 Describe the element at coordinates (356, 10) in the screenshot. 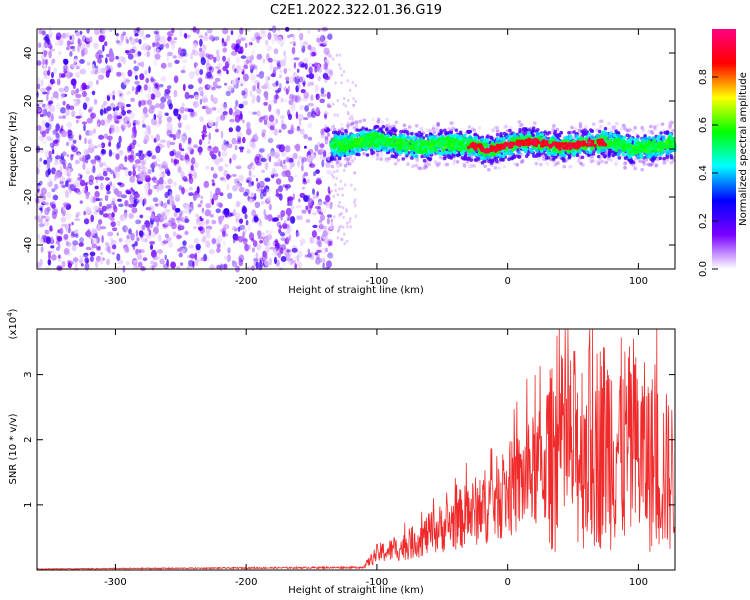

I see `figure-title: C2E1.2022.322.01.36.G19` at that location.